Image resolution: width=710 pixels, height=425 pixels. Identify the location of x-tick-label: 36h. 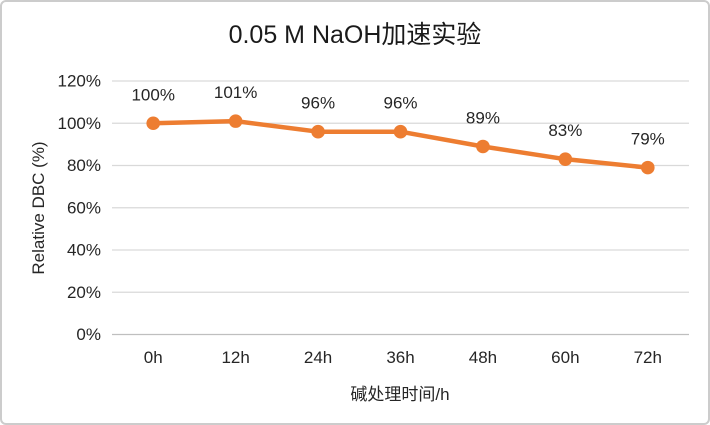
(400, 357).